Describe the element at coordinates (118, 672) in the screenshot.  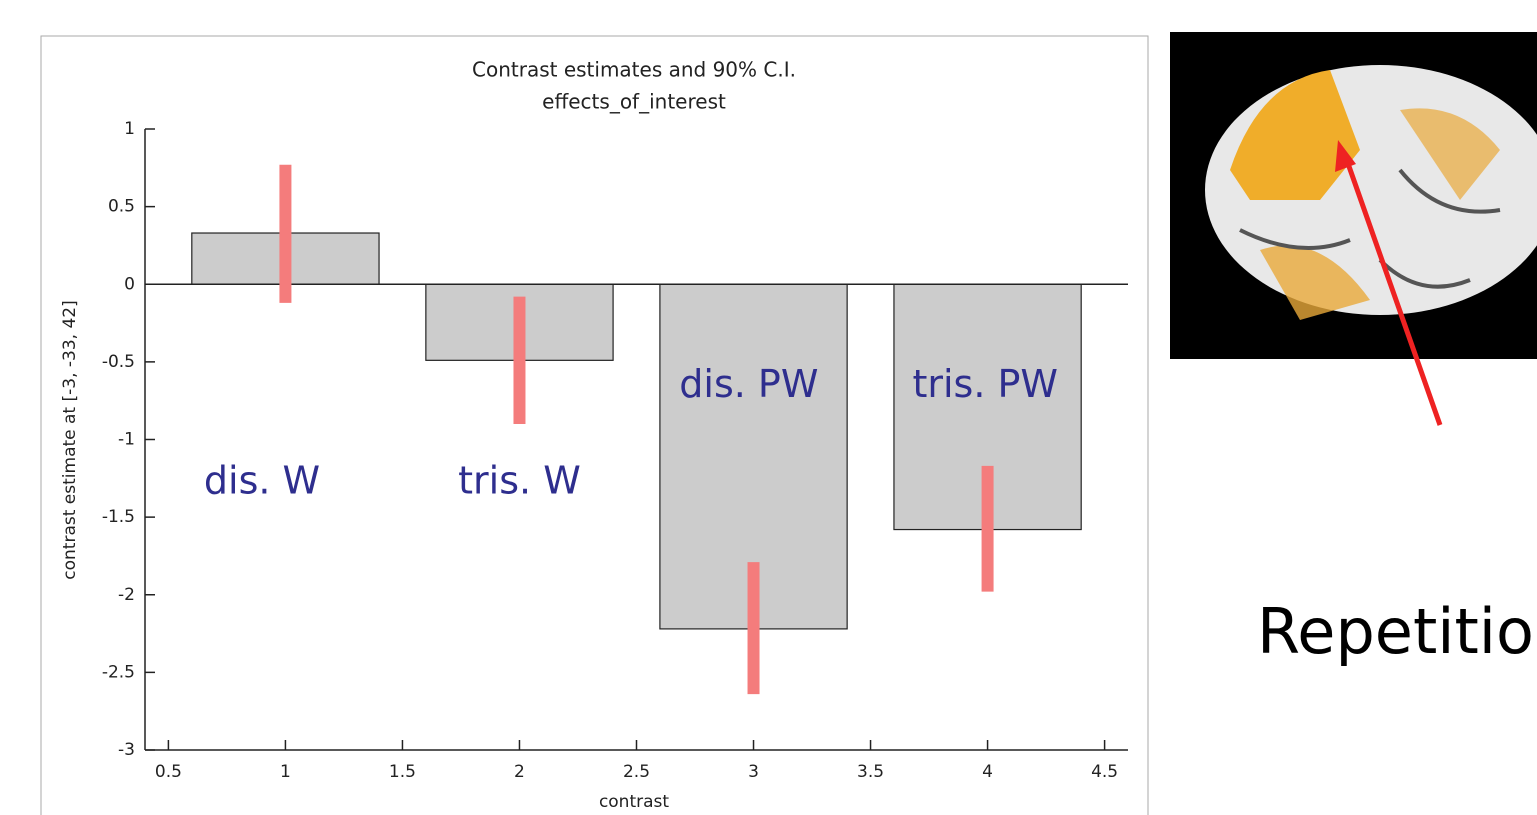
I see `y-tick-label: -2.5` at that location.